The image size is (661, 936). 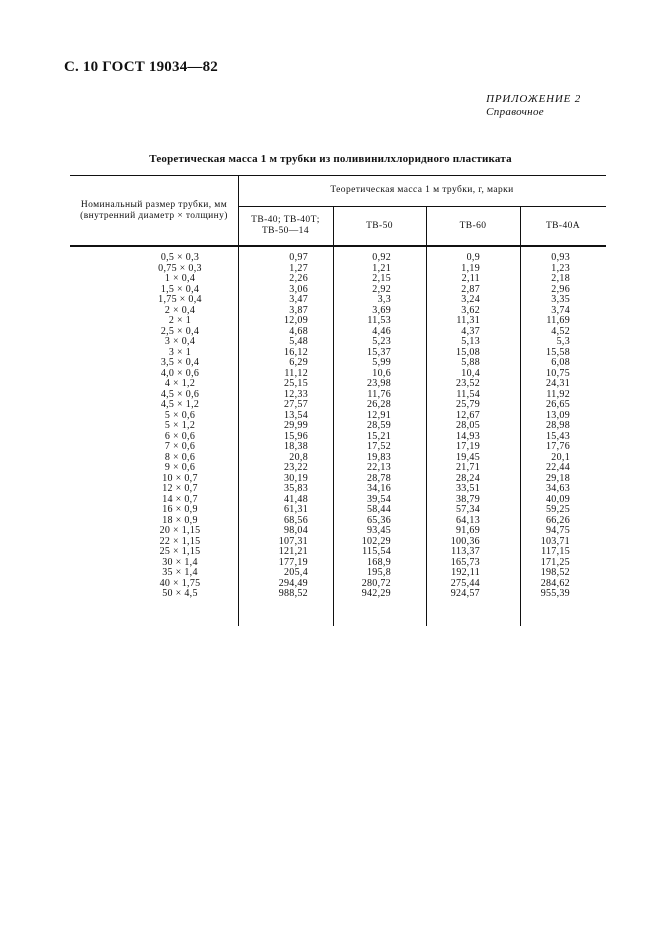 I want to click on header-mid-rule, so click(x=422, y=206).